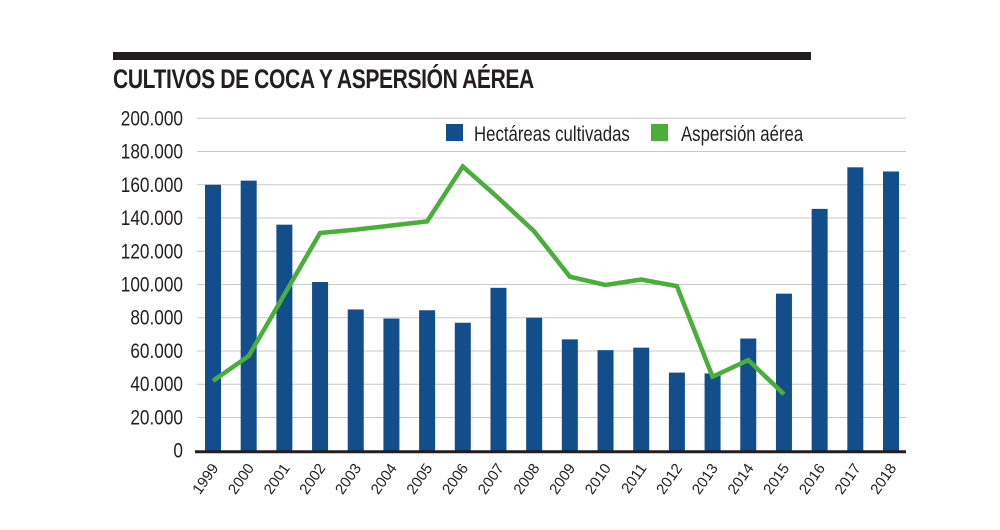 The width and height of the screenshot is (1000, 530). Describe the element at coordinates (605, 400) in the screenshot. I see `bar-2010` at that location.